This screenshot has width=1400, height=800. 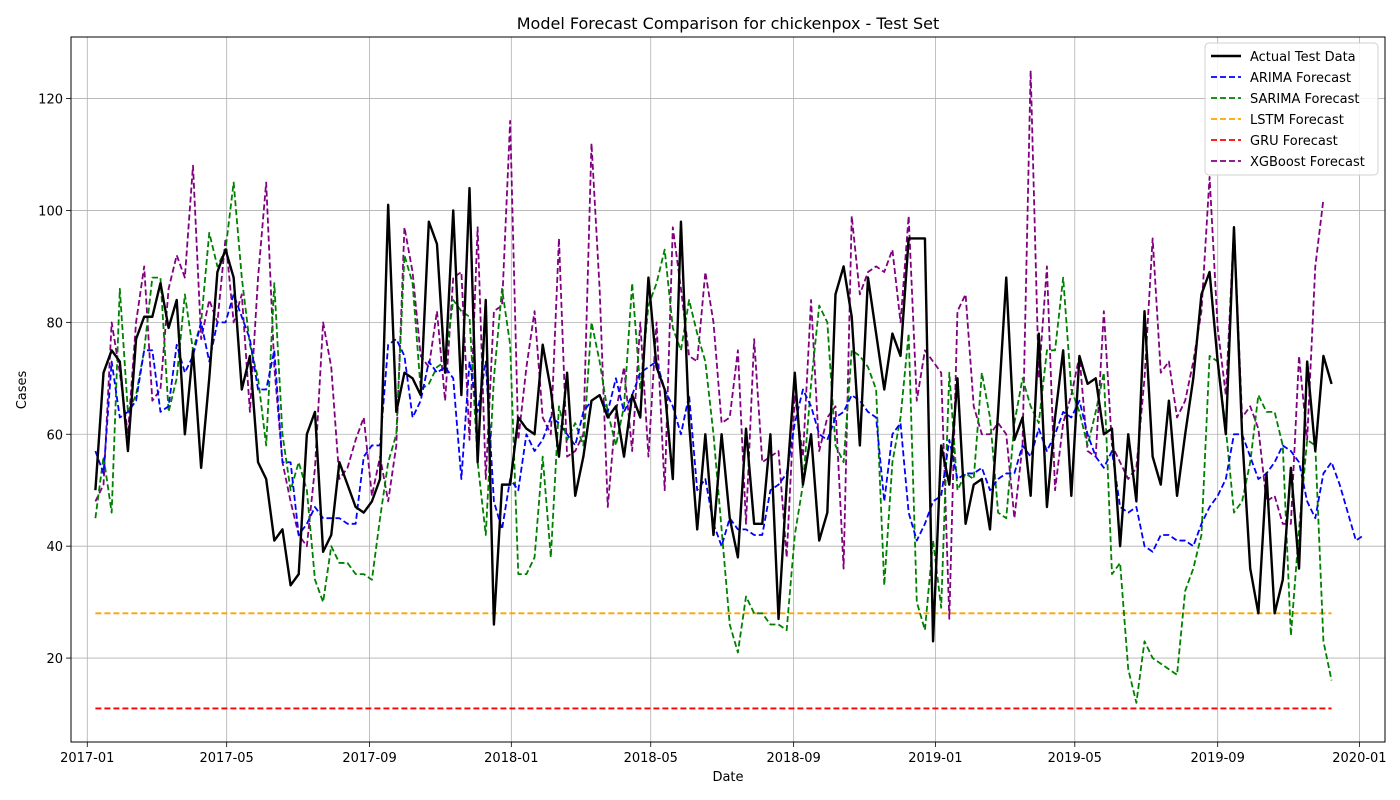 What do you see at coordinates (727, 777) in the screenshot?
I see `x-axis-title: Date` at bounding box center [727, 777].